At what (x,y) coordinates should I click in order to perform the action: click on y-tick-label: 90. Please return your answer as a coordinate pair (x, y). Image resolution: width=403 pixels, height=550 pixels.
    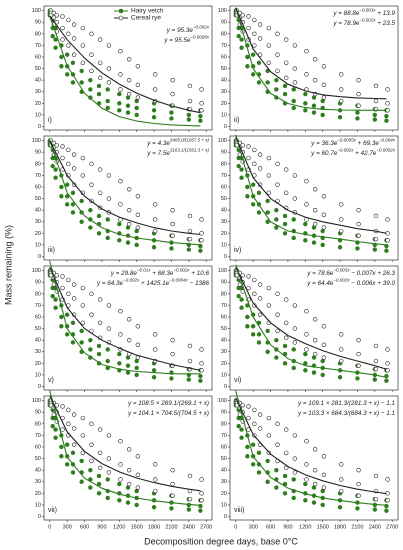
    Looking at the image, I should click on (38, 23).